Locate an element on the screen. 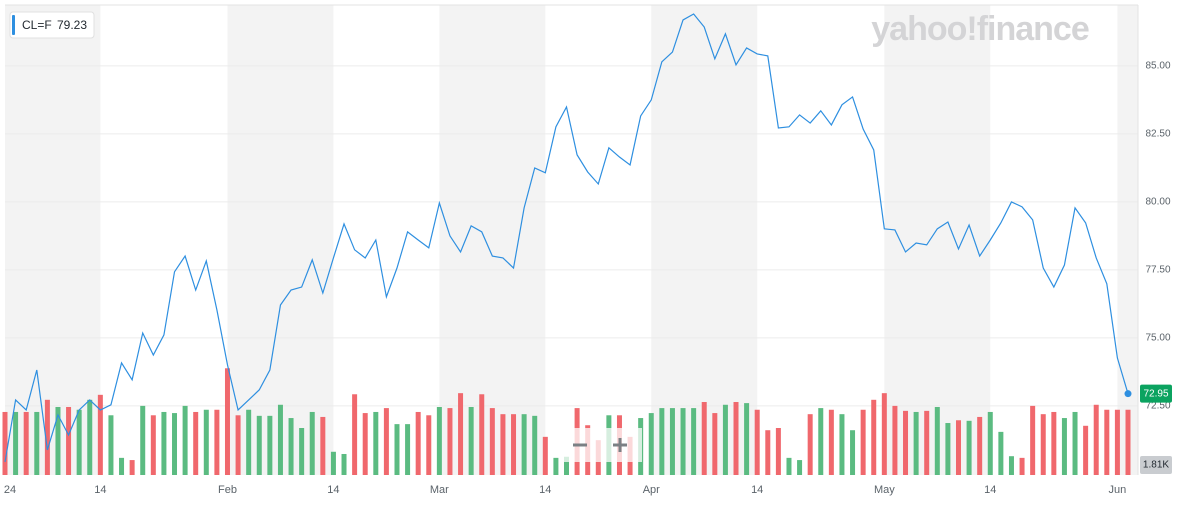 The image size is (1181, 510). y-tick-label: 82.50 is located at coordinates (1157, 134).